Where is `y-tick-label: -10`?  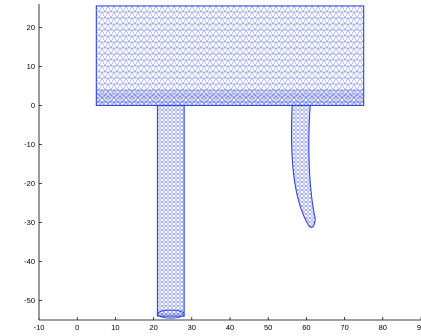 y-tick-label: -10 is located at coordinates (29, 144).